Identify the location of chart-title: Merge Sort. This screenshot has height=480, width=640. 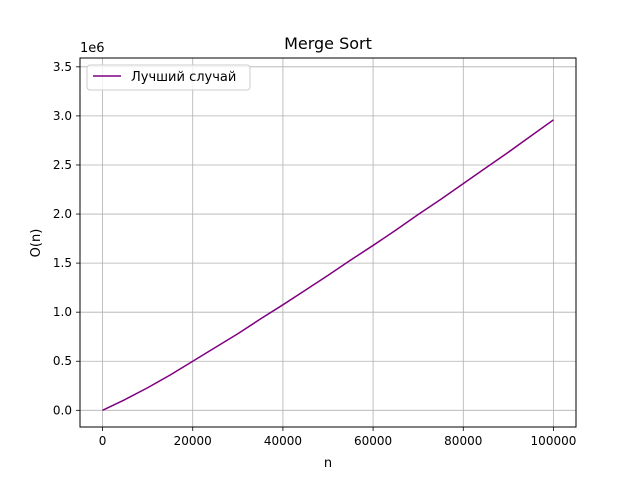
(328, 43).